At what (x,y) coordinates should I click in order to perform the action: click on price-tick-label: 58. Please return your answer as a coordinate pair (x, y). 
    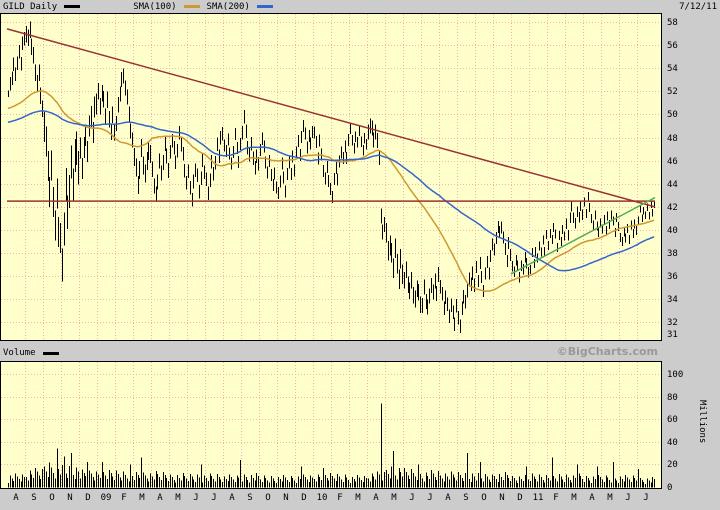
    Looking at the image, I should click on (672, 23).